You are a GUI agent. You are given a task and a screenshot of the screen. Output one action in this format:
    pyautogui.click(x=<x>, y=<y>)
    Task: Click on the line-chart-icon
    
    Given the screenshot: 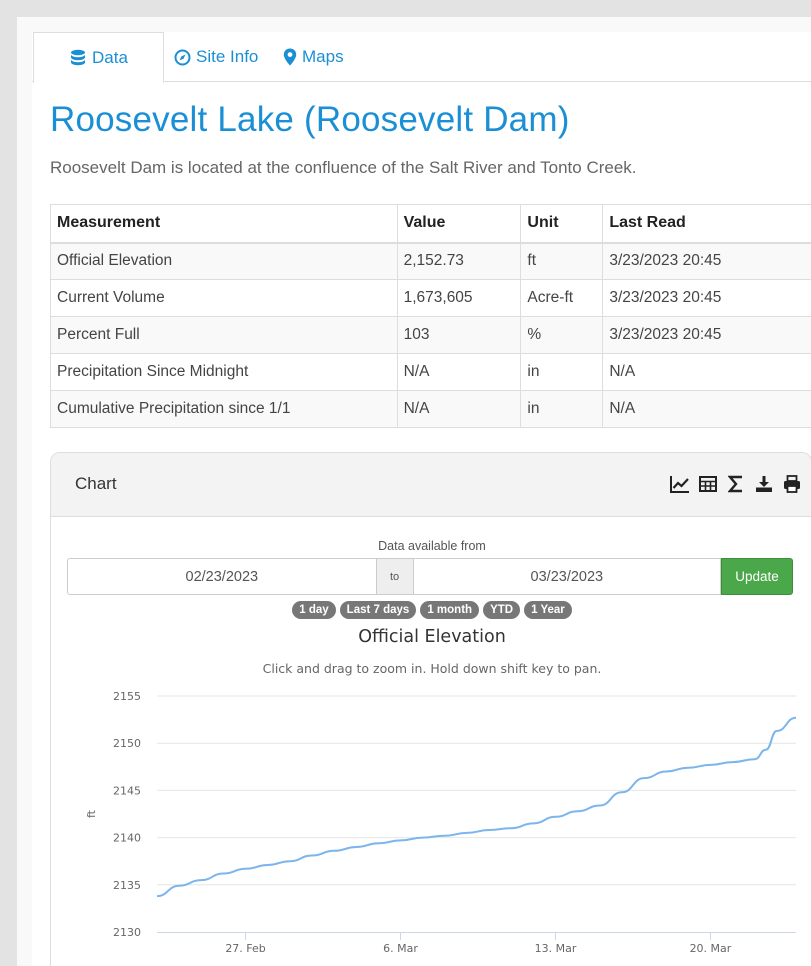 What is the action you would take?
    pyautogui.click(x=680, y=484)
    